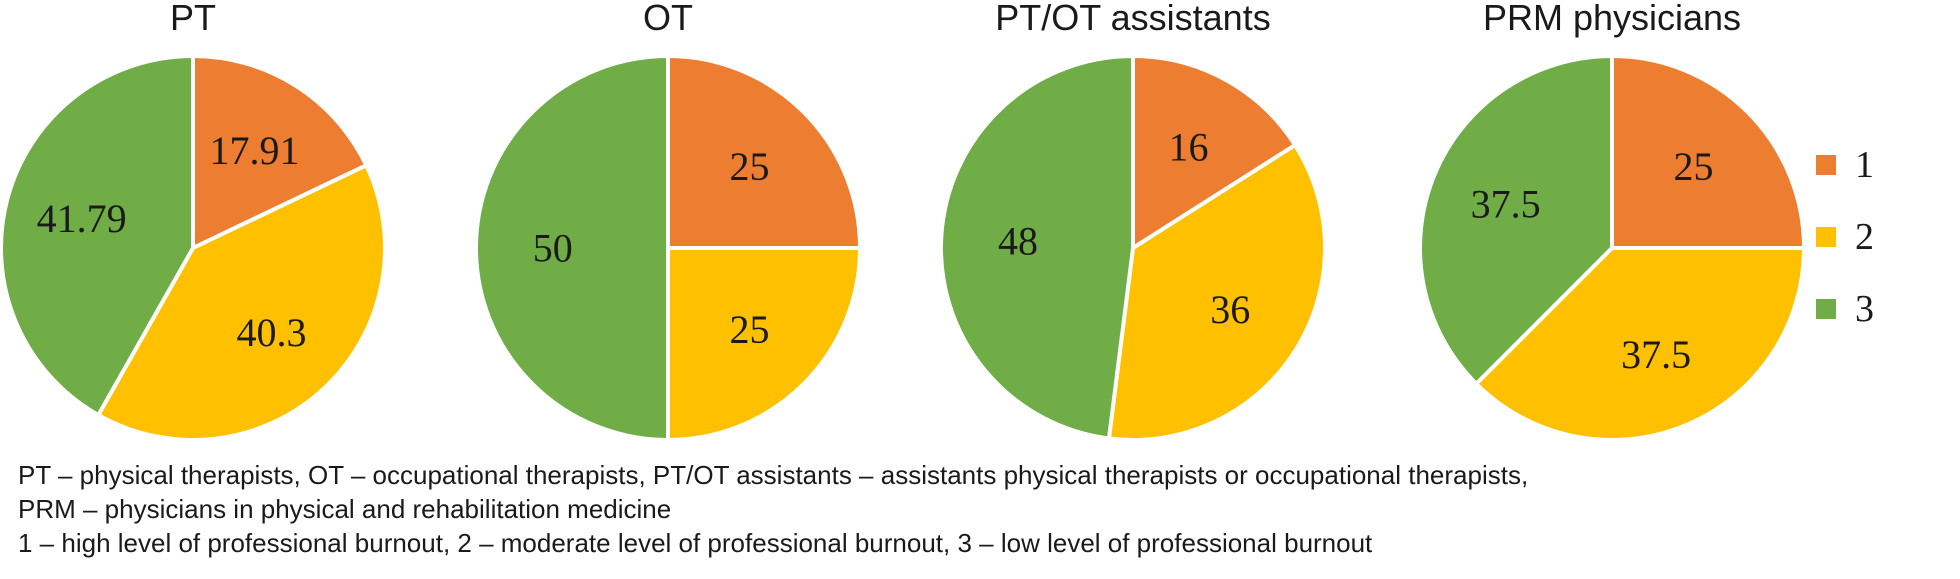 The width and height of the screenshot is (1960, 579). I want to click on pie-title-pt: PT, so click(193, 19).